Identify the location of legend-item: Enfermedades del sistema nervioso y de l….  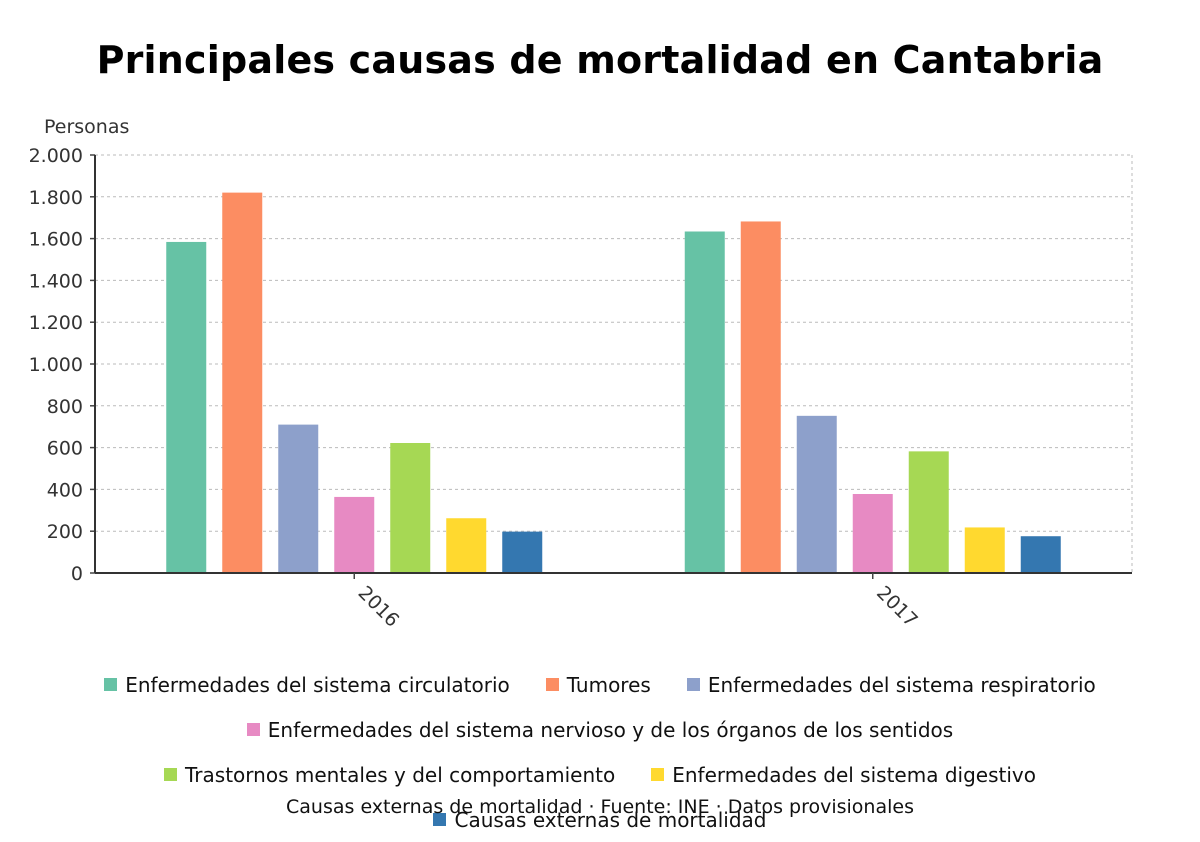
(600, 729).